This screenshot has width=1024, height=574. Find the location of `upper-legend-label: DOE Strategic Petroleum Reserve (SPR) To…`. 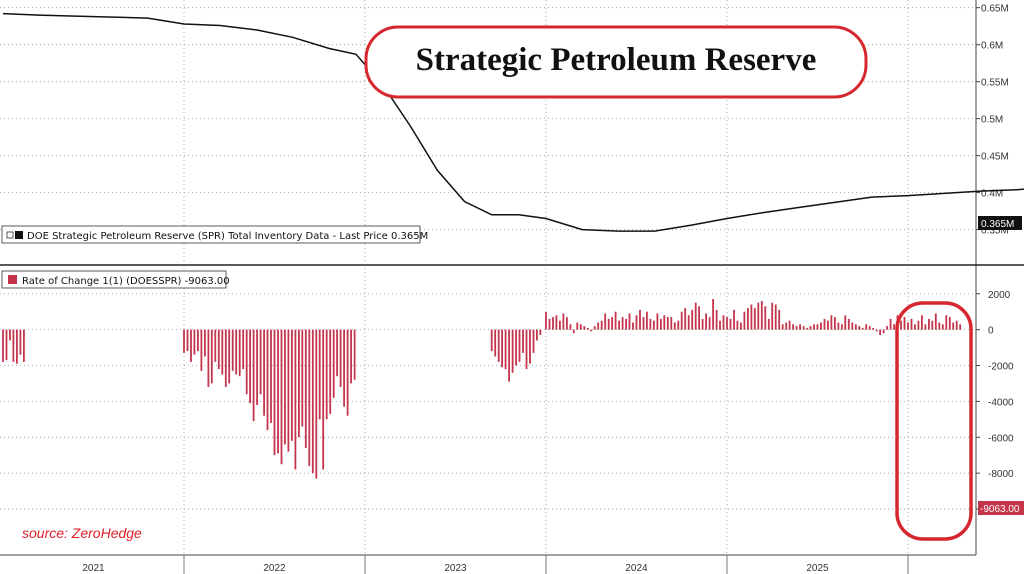

upper-legend-label: DOE Strategic Petroleum Reserve (SPR) To… is located at coordinates (227, 236).